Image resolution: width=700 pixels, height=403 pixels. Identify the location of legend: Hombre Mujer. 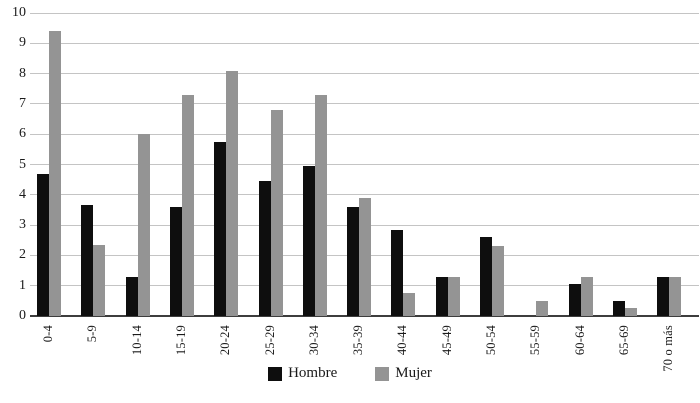
(350, 373).